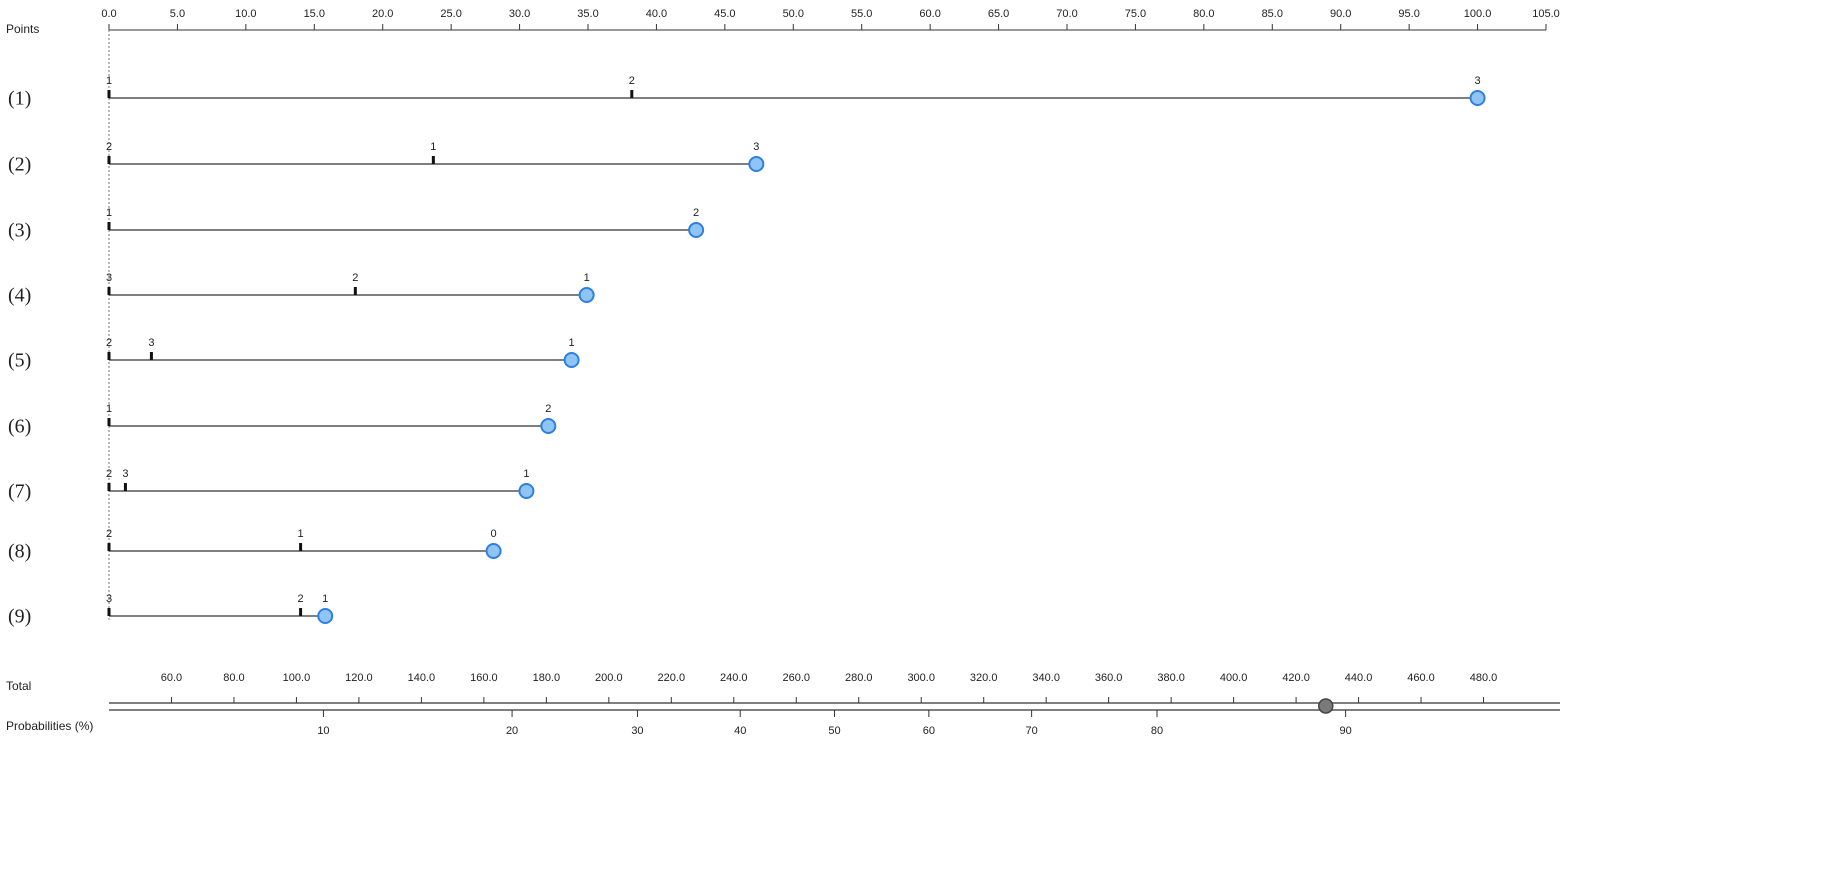 Image resolution: width=1831 pixels, height=869 pixels. I want to click on row-name: (1), so click(19, 99).